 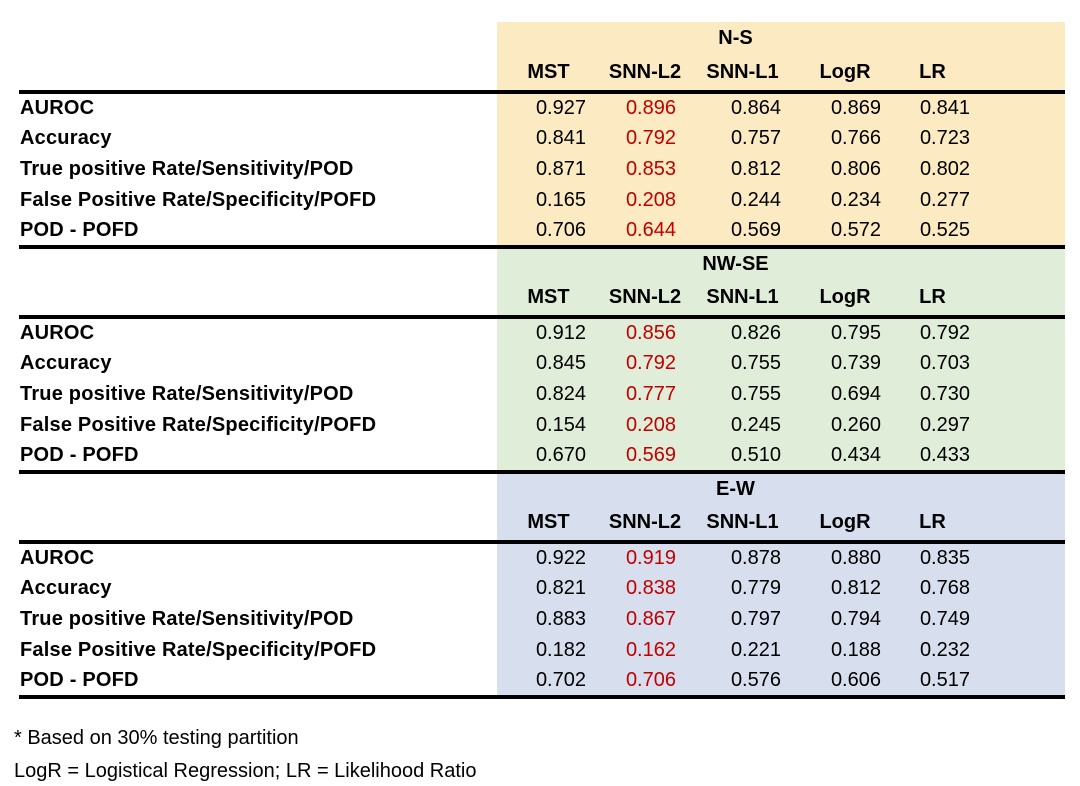 What do you see at coordinates (645, 650) in the screenshot?
I see `value-cell-highlighted: 0.162` at bounding box center [645, 650].